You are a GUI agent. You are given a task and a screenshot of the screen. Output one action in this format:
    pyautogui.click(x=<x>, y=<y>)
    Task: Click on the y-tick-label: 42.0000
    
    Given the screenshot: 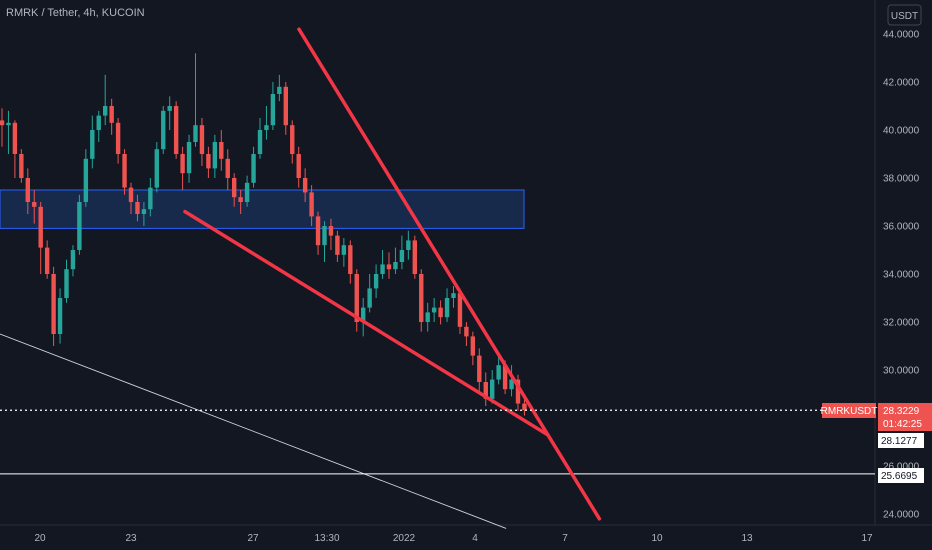 What is the action you would take?
    pyautogui.click(x=901, y=83)
    